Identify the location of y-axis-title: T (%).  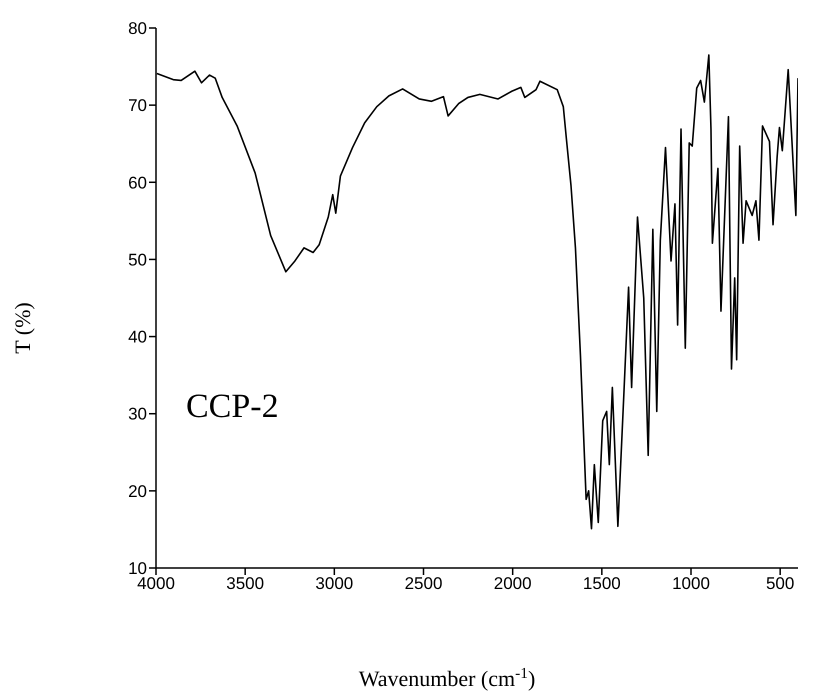
(22, 328).